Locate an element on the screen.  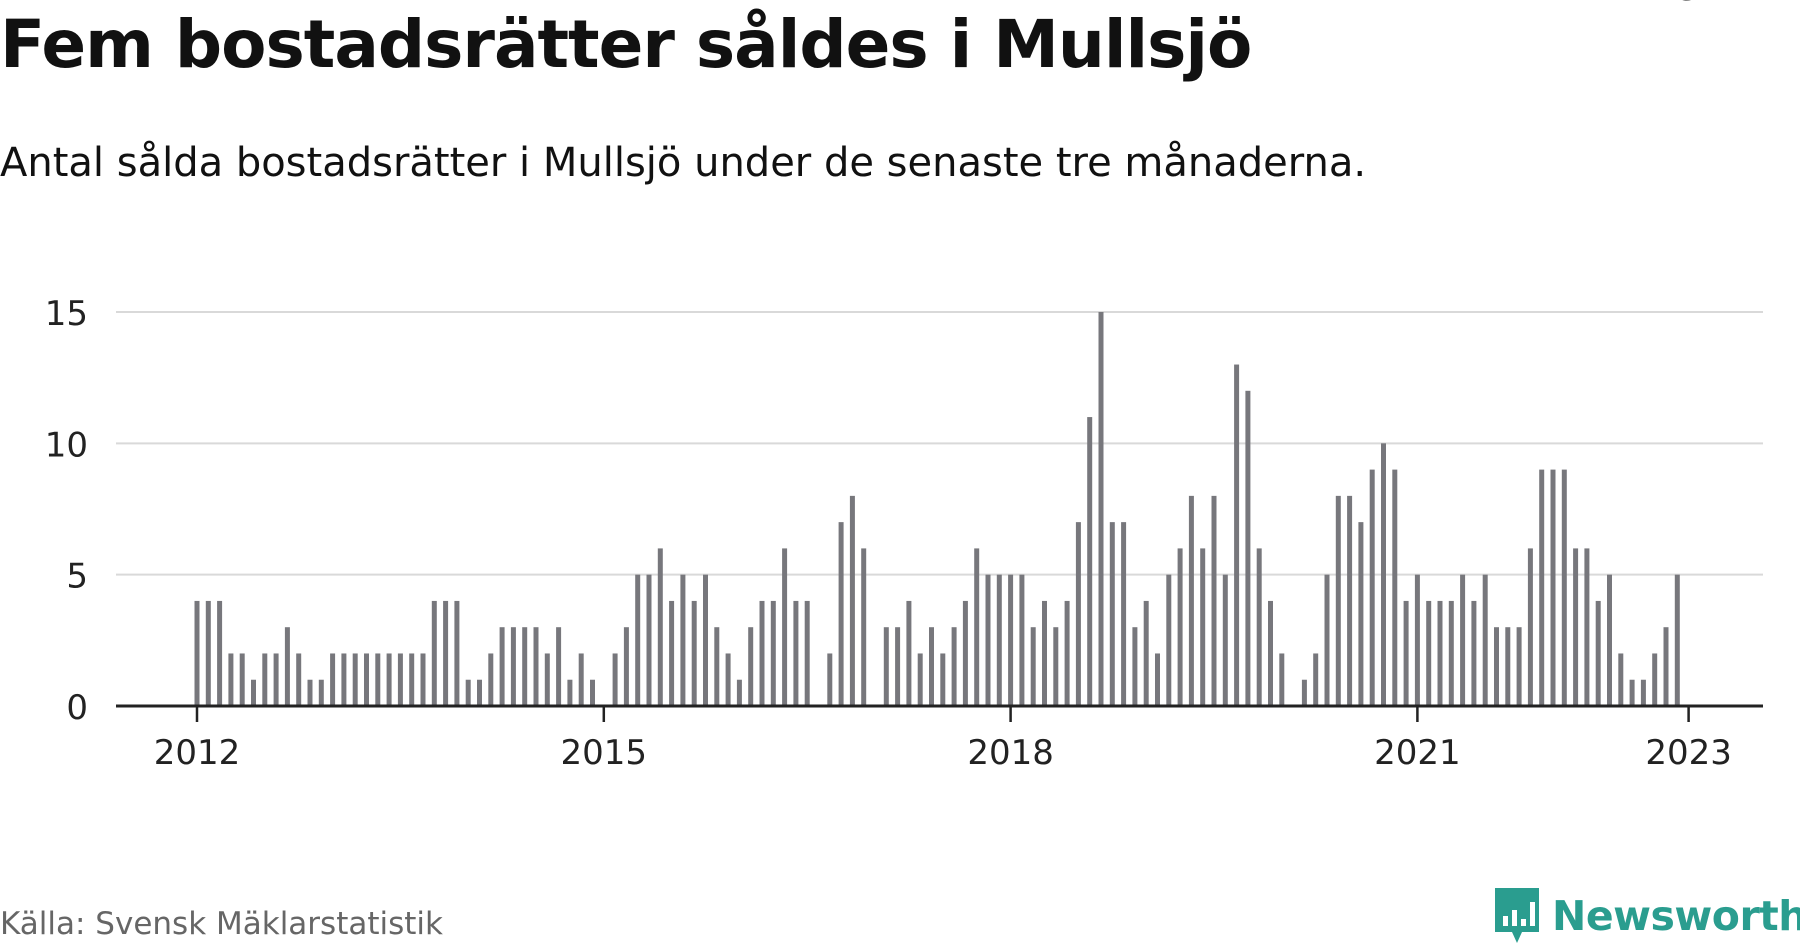
x-tick-label: 2021 is located at coordinates (1417, 753).